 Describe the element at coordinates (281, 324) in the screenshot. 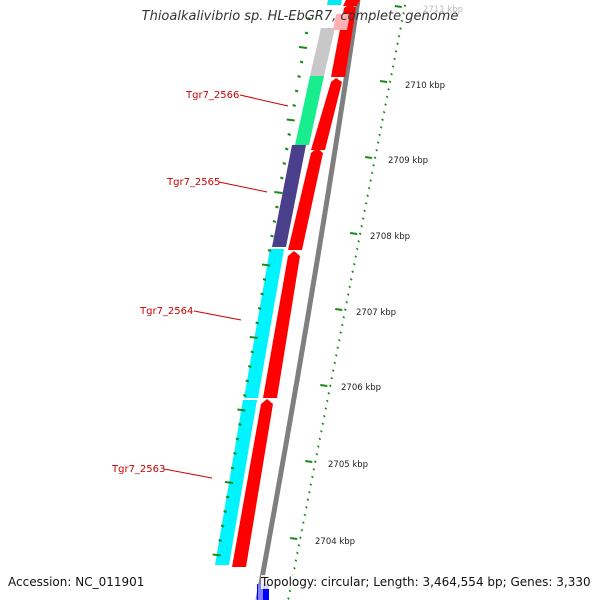

I see `forward-cds-d` at that location.